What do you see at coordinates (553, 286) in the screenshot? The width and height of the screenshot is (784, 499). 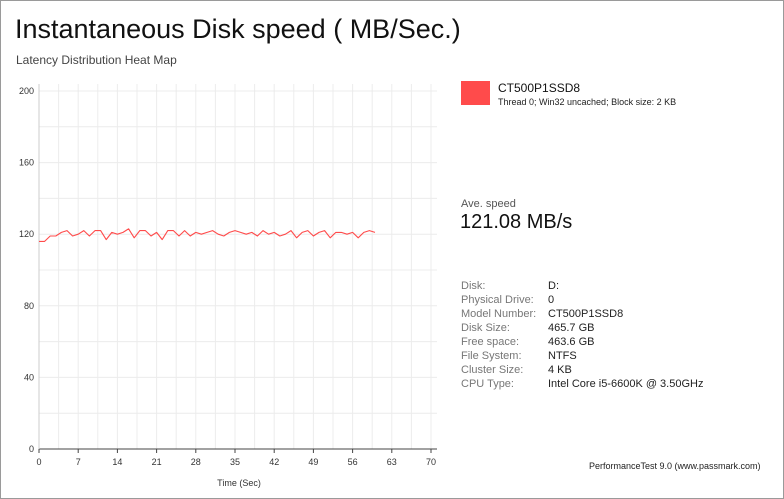 I see `info-value: D:` at bounding box center [553, 286].